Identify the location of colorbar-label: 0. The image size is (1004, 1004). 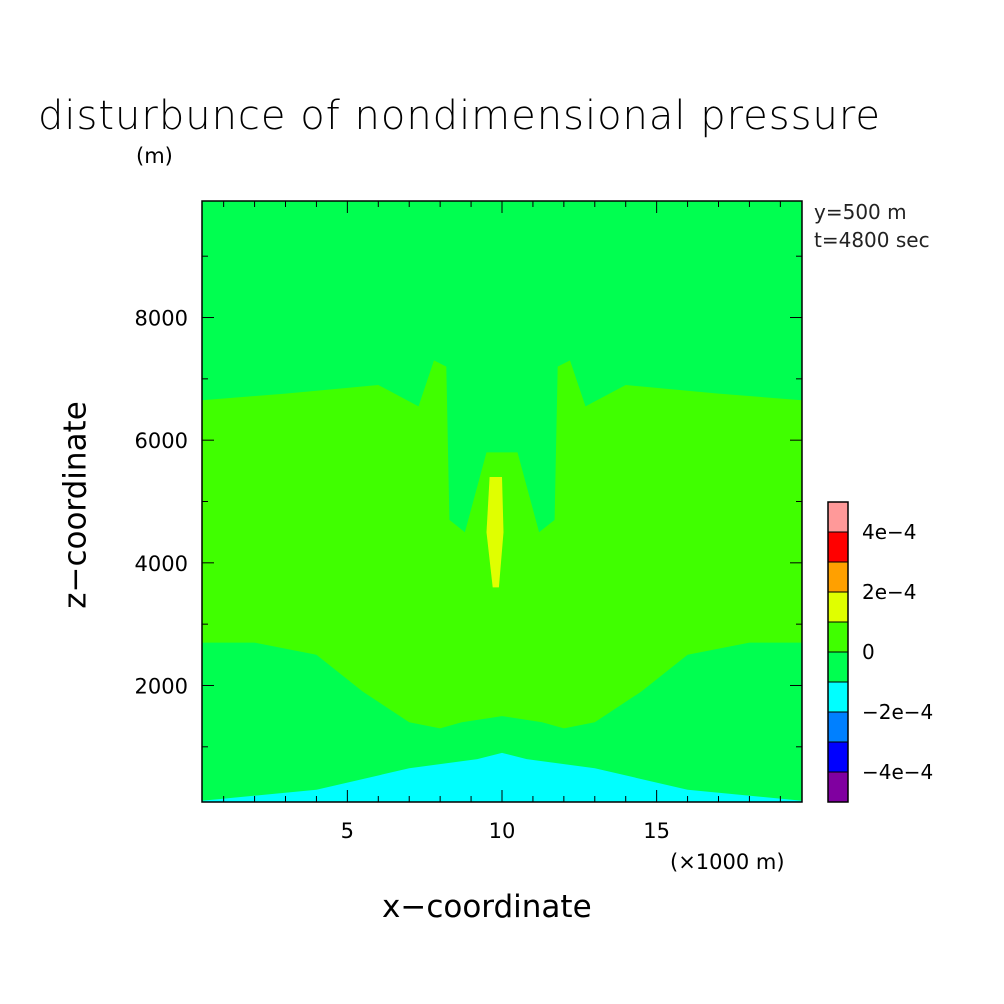
(868, 652).